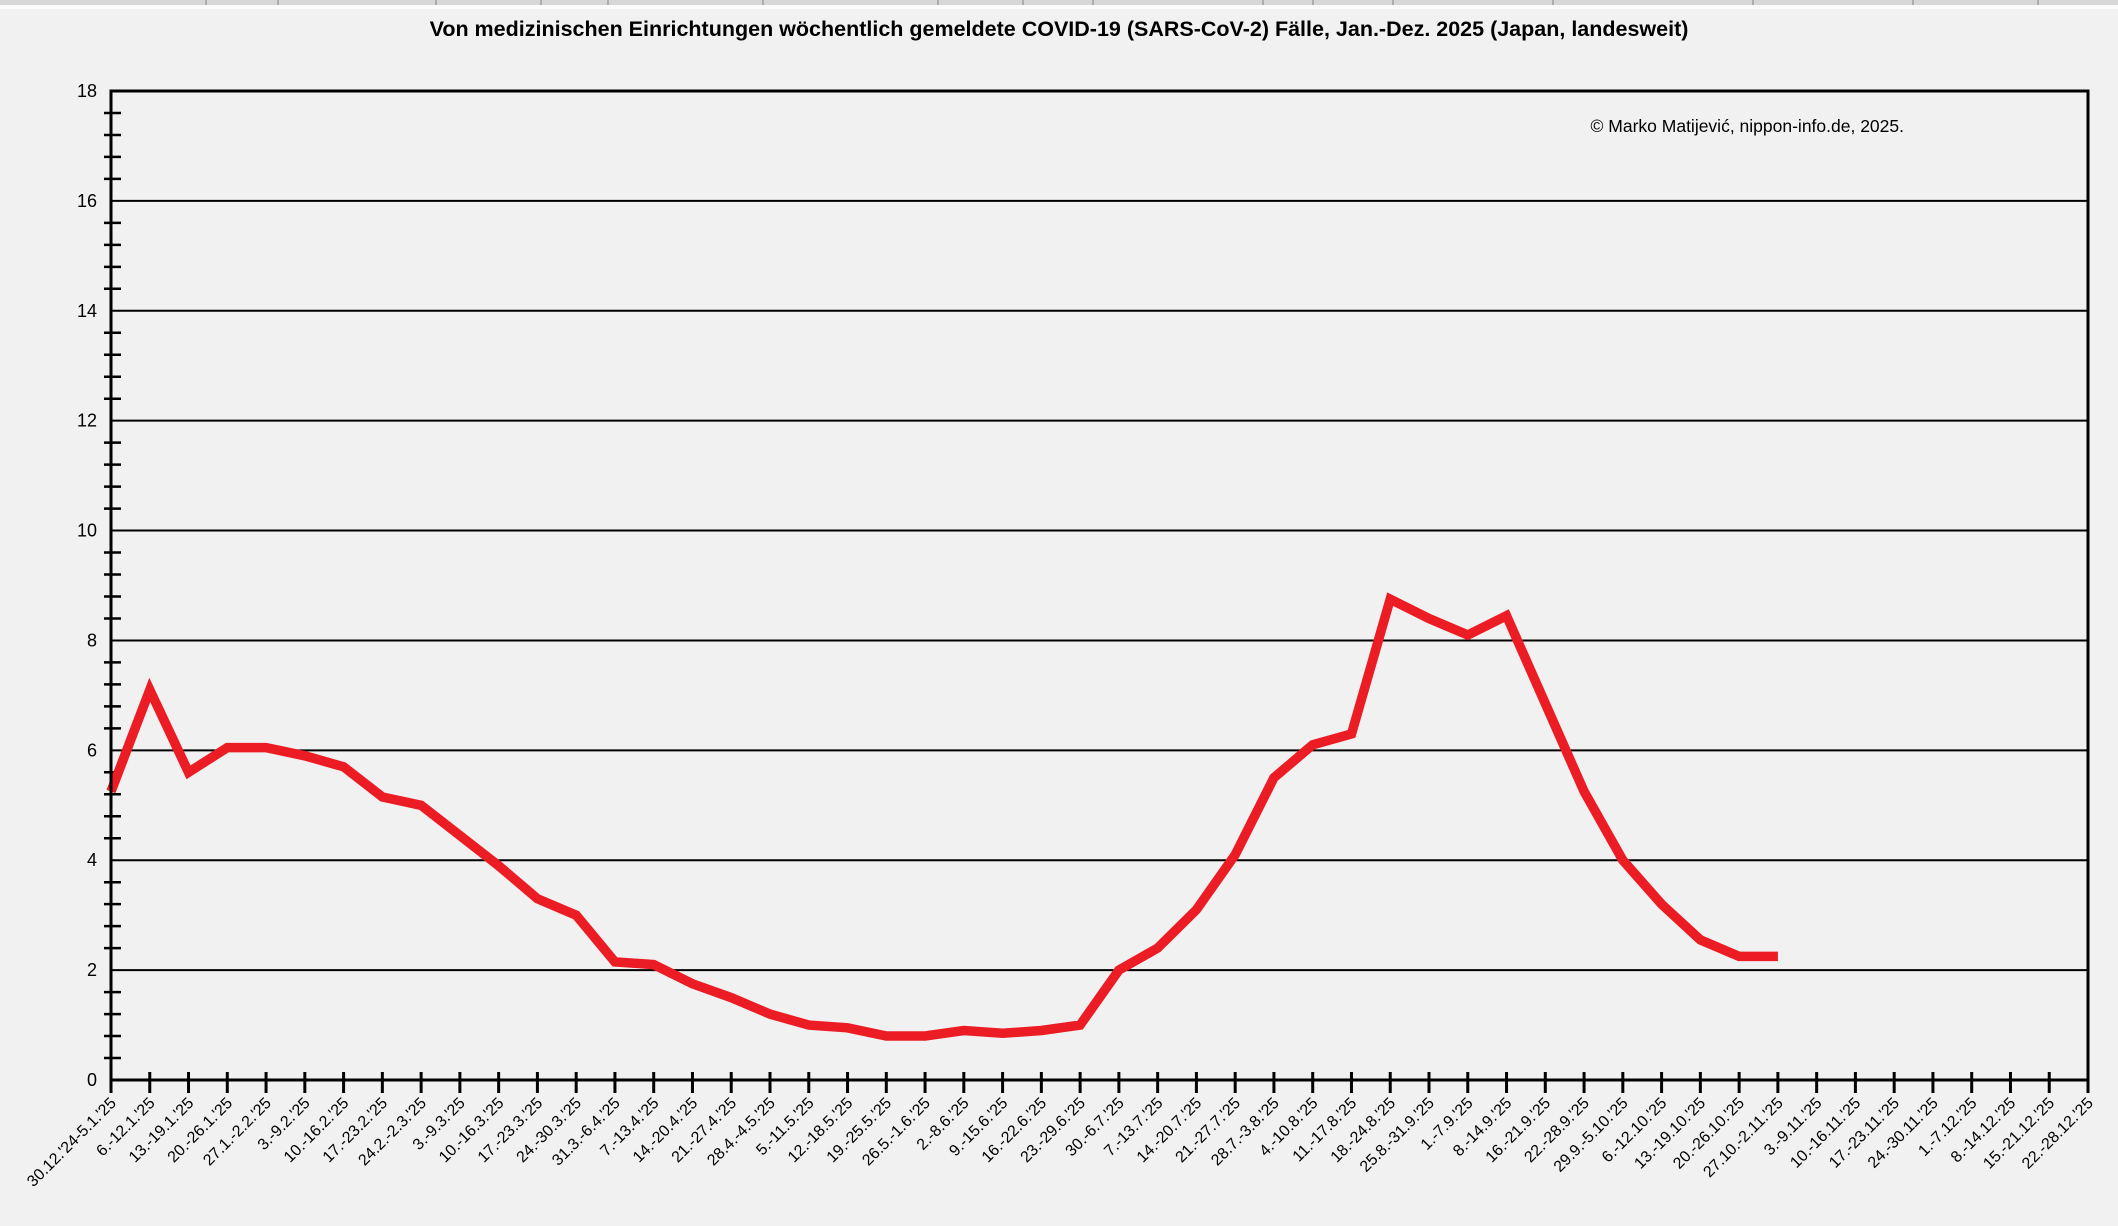 The height and width of the screenshot is (1226, 2118). What do you see at coordinates (92, 750) in the screenshot?
I see `y-axis-label: 6` at bounding box center [92, 750].